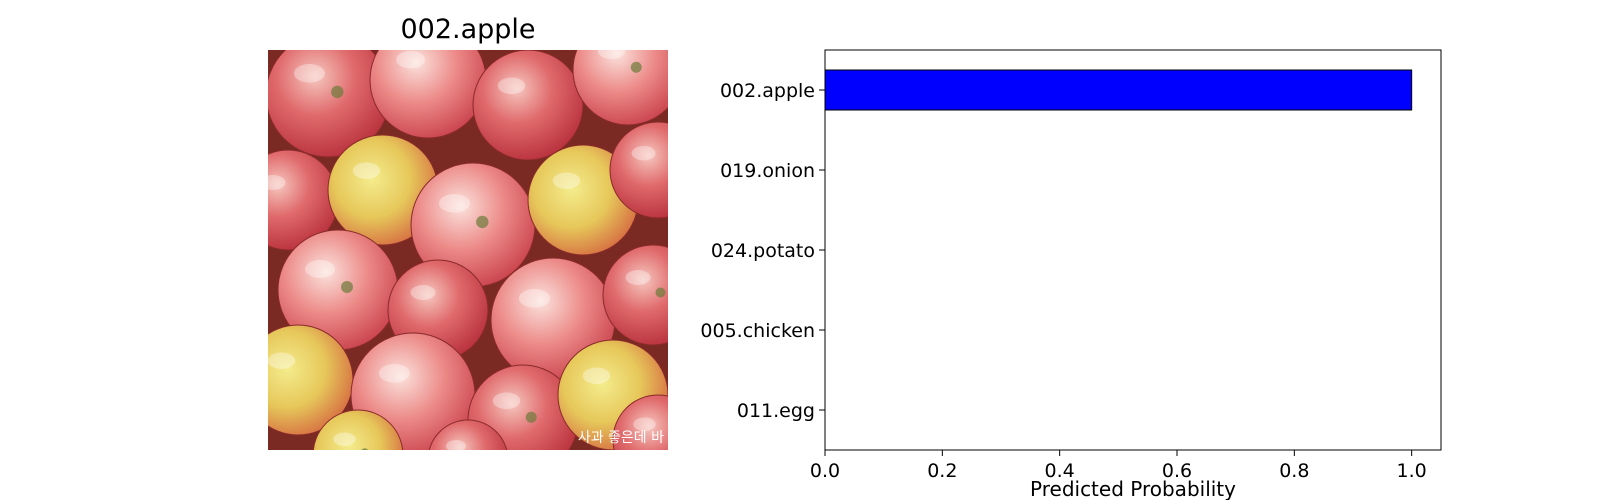 The height and width of the screenshot is (500, 1600). What do you see at coordinates (942, 471) in the screenshot?
I see `x-tick-label: 0.2` at bounding box center [942, 471].